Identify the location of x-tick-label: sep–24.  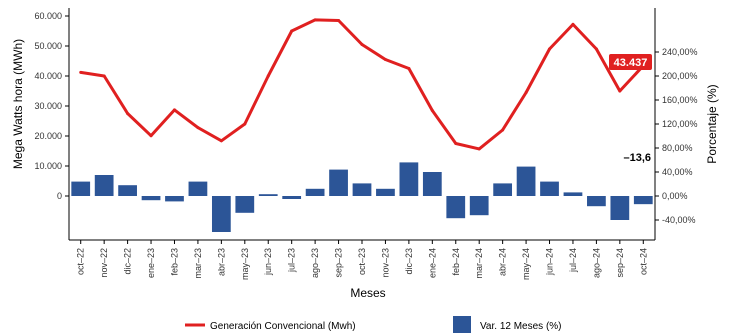
(620, 263).